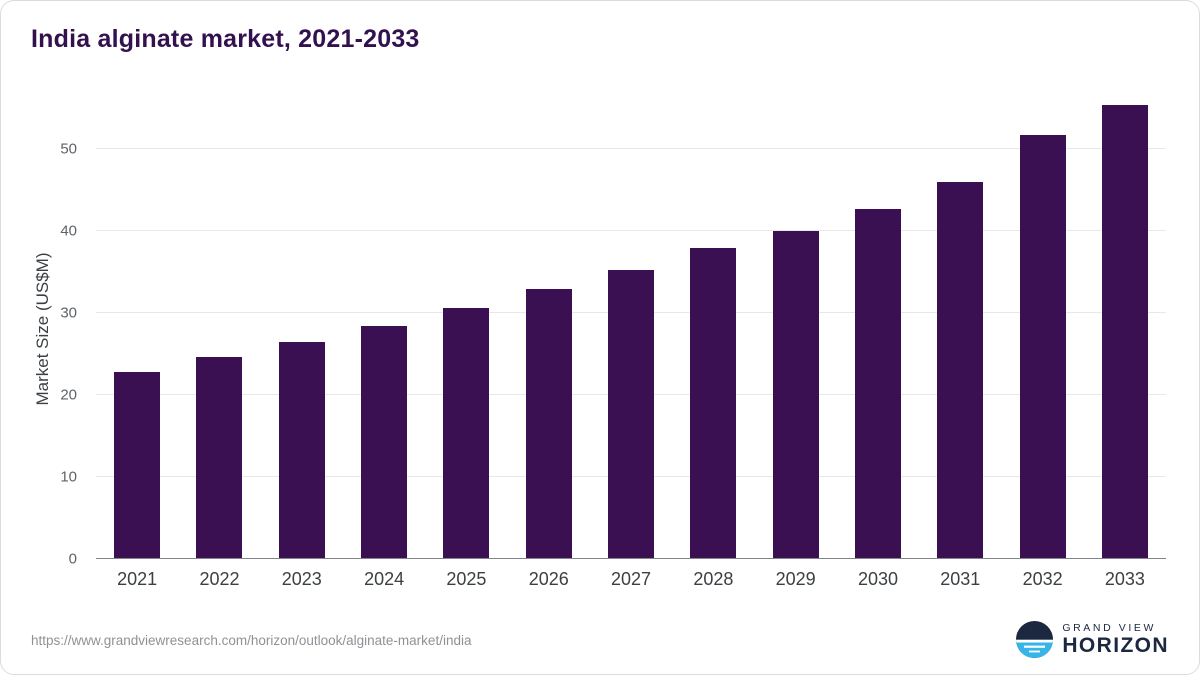 The height and width of the screenshot is (675, 1200). I want to click on y-tick-20: 20, so click(68, 395).